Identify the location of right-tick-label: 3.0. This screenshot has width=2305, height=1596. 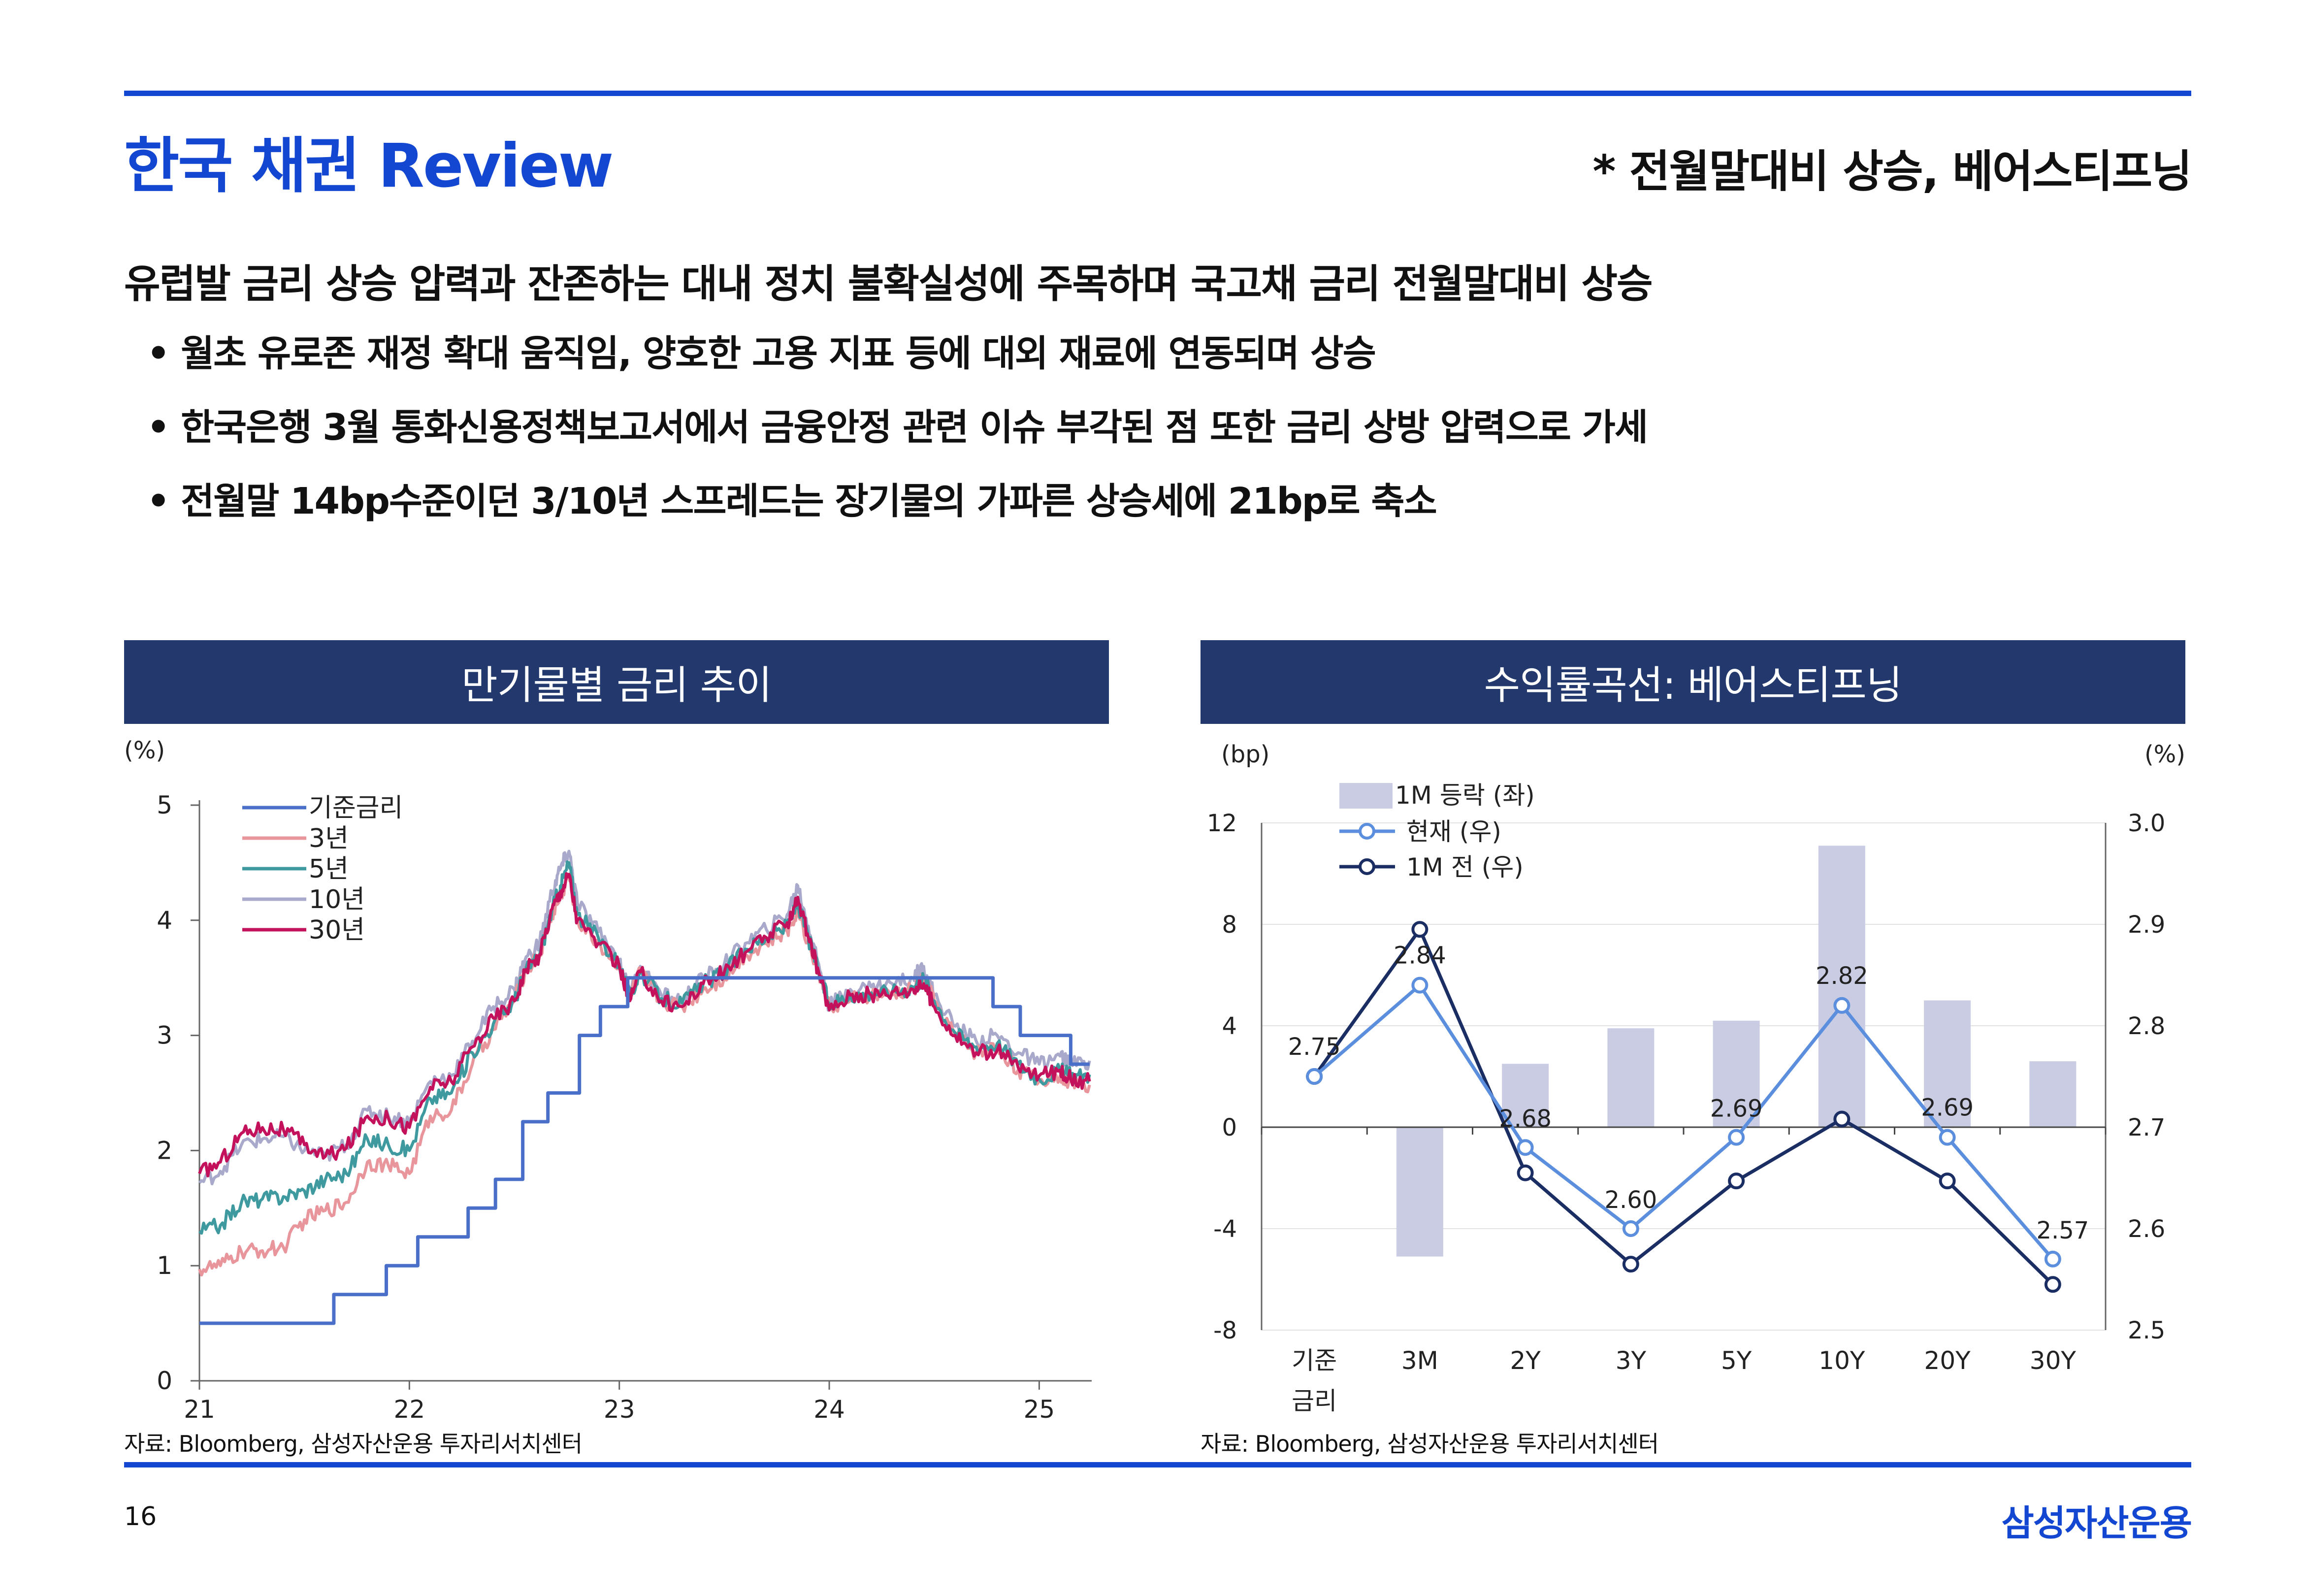
(2146, 823).